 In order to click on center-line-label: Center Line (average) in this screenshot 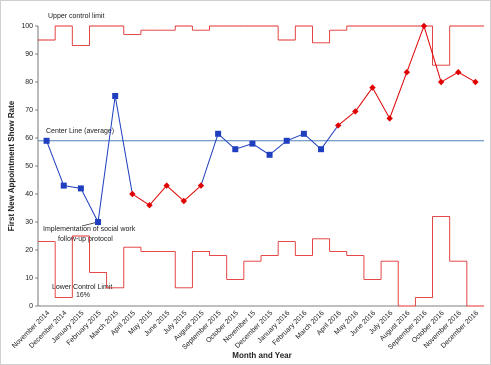, I will do `click(80, 131)`.